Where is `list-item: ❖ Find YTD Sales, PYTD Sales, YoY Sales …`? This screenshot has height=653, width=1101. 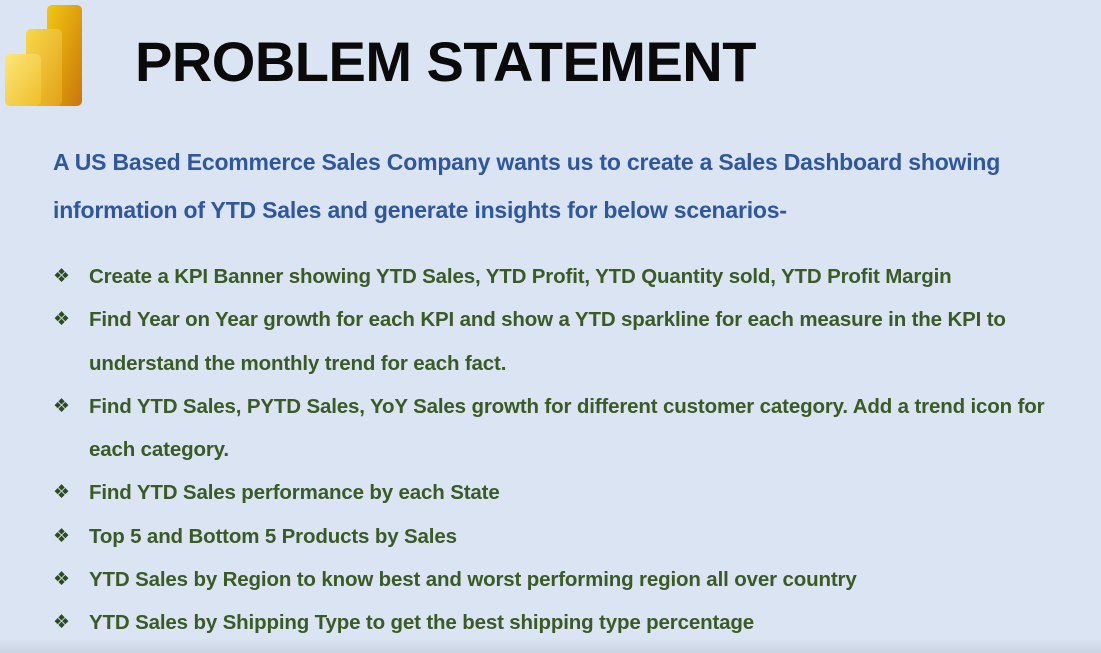
list-item: ❖ Find YTD Sales, PYTD Sales, YoY Sales … is located at coordinates (573, 428).